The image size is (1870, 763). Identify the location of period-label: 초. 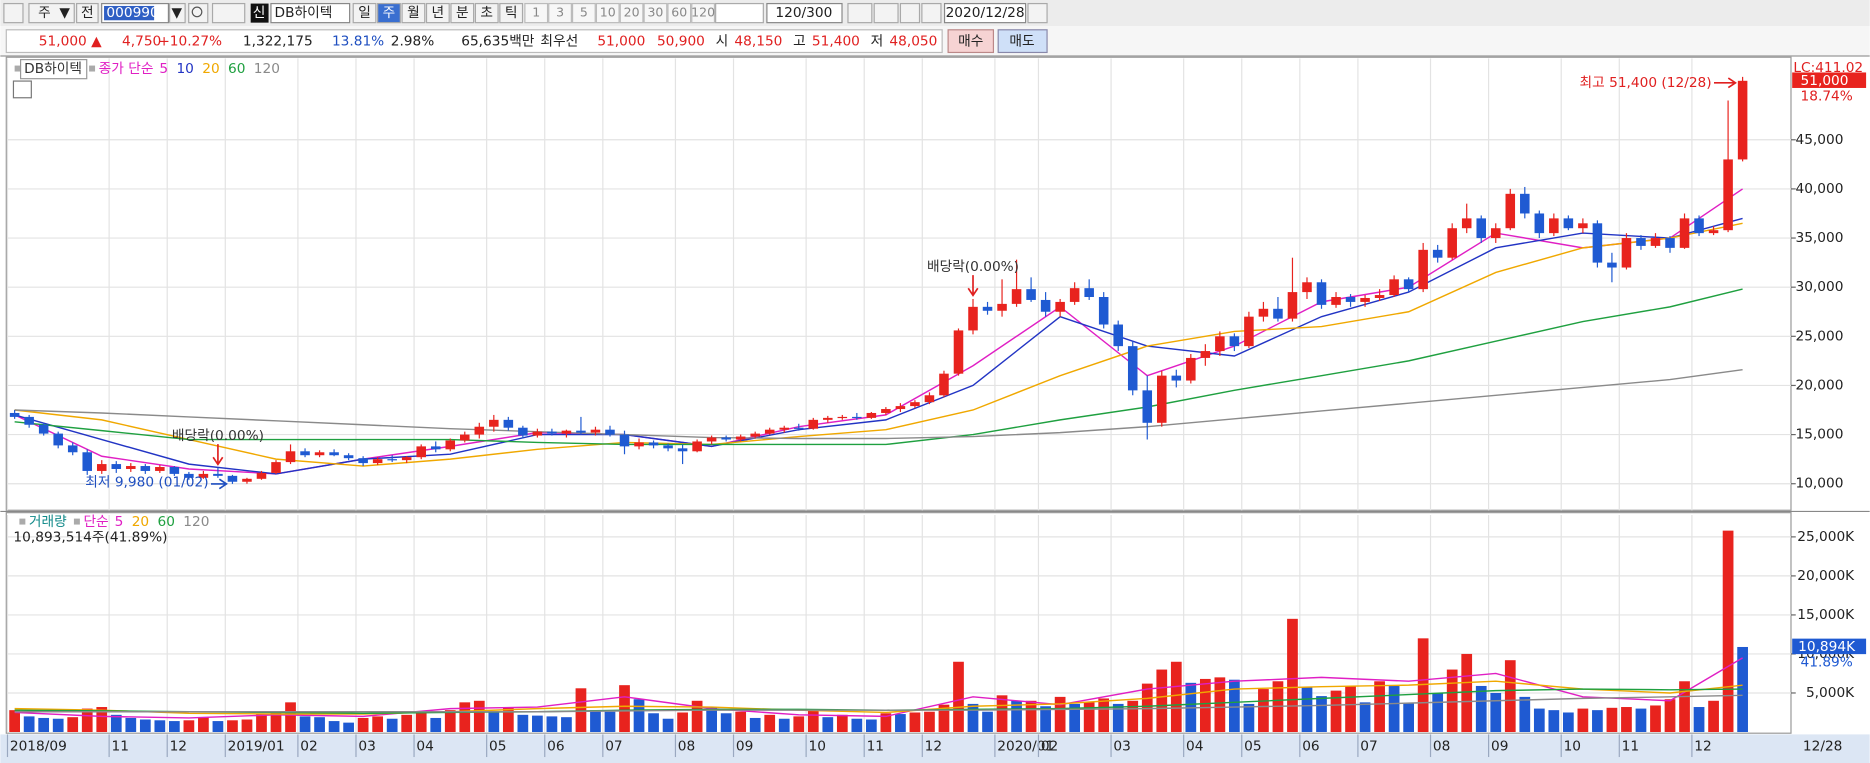
(486, 13).